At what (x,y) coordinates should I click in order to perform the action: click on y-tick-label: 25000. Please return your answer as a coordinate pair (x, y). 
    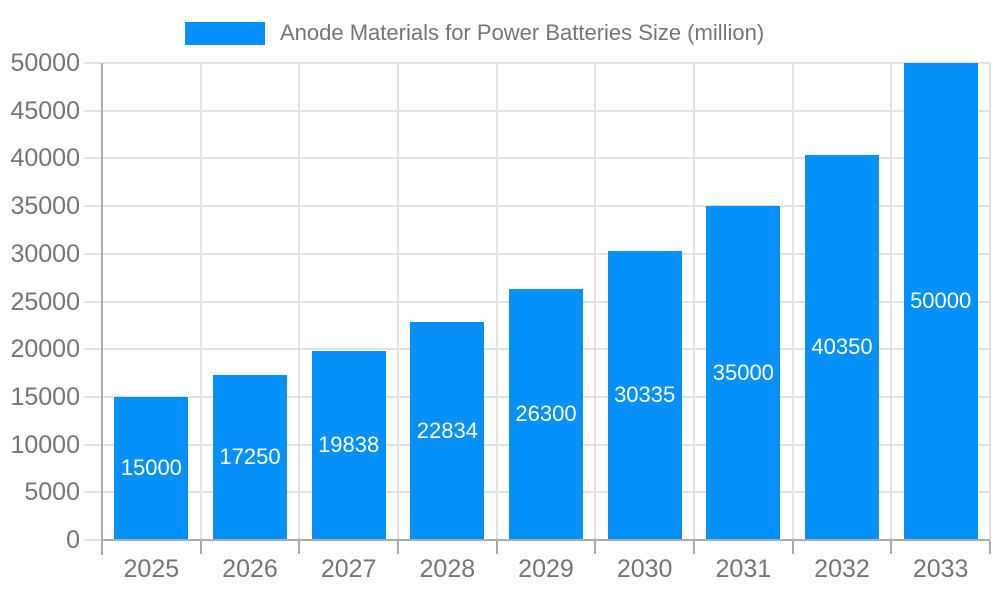
    Looking at the image, I should click on (45, 301).